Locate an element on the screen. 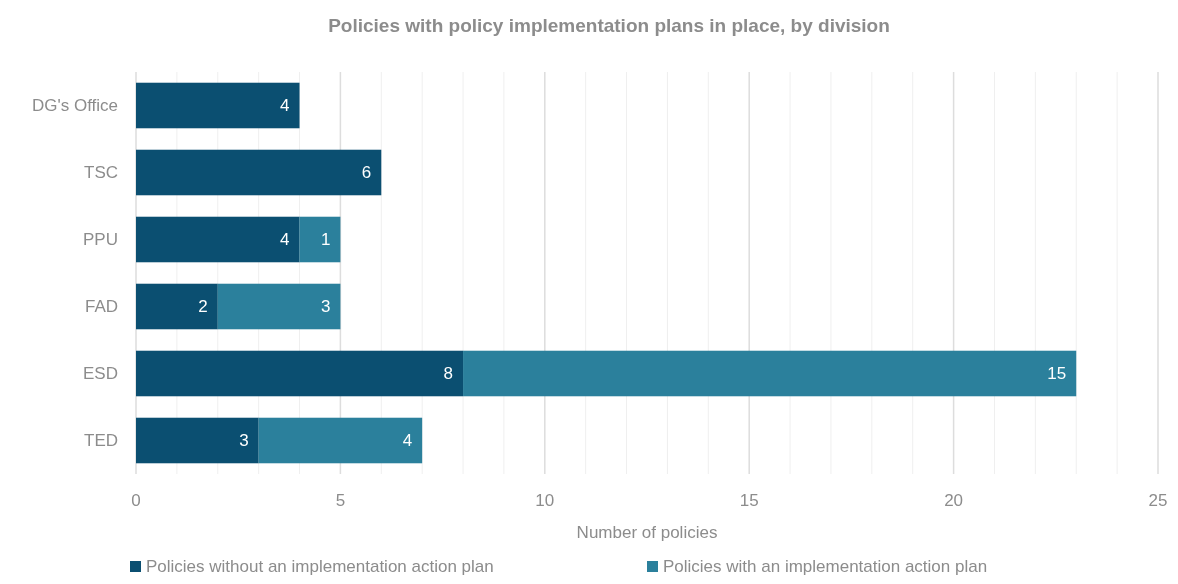  y-tick-label: ESD is located at coordinates (100, 374).